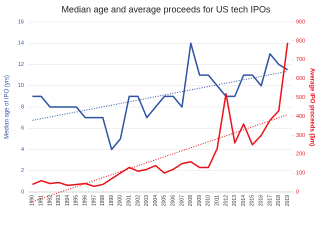  What do you see at coordinates (300, 41) in the screenshot?
I see `y2-tick-label: 800` at bounding box center [300, 41].